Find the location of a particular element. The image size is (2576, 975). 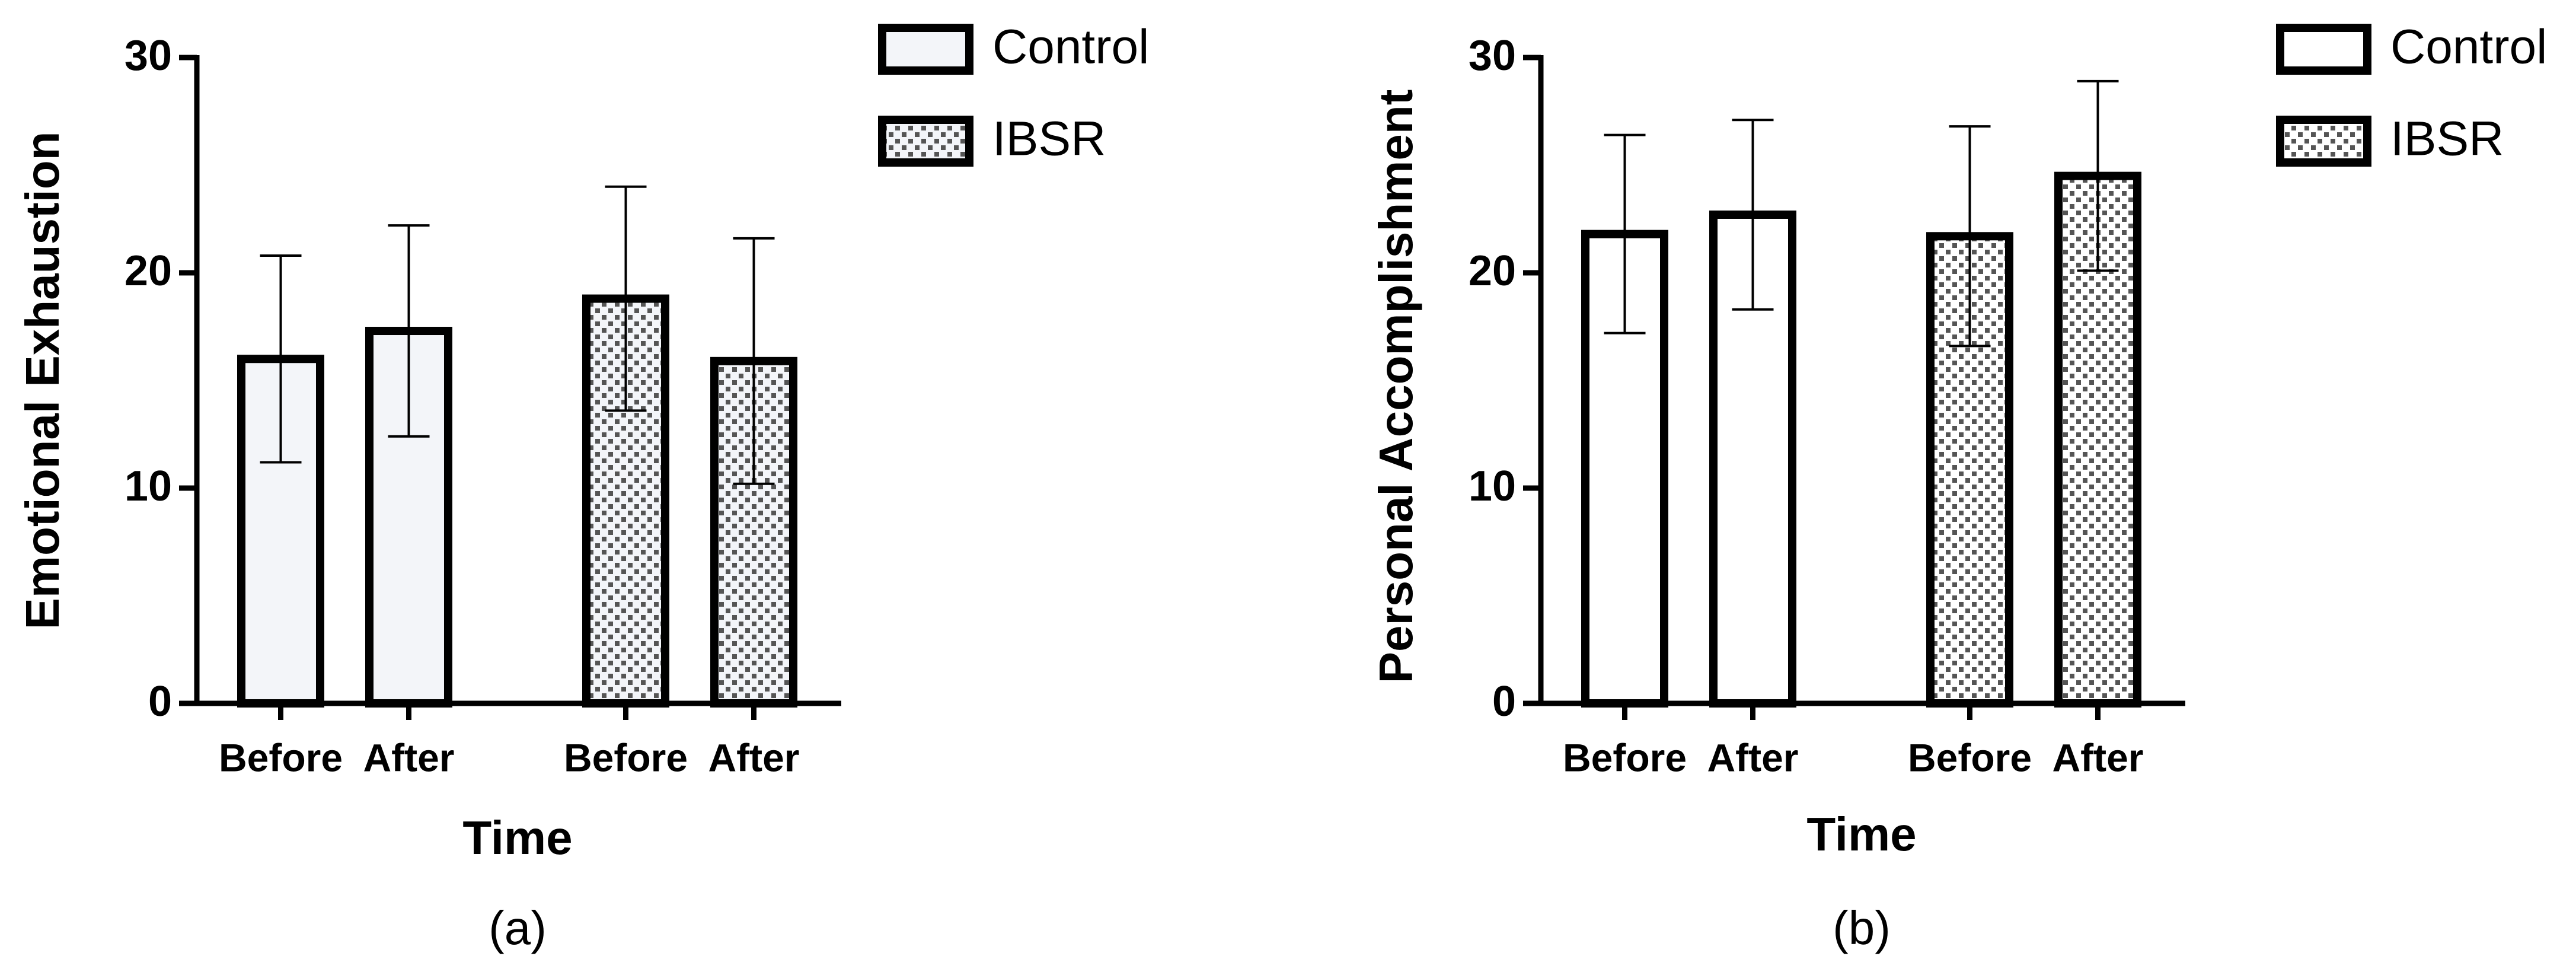

y-axis-label: Personal Accomplishment is located at coordinates (1396, 387).